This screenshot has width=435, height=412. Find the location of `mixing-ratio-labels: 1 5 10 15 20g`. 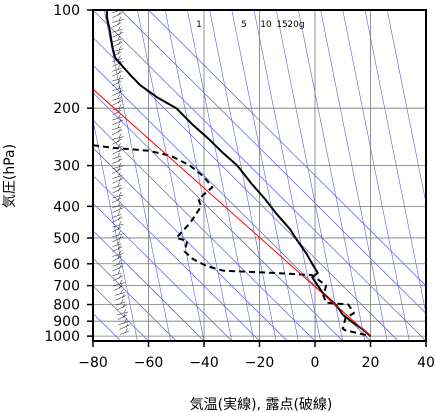

mixing-ratio-labels: 1 5 10 15 20g is located at coordinates (250, 25).